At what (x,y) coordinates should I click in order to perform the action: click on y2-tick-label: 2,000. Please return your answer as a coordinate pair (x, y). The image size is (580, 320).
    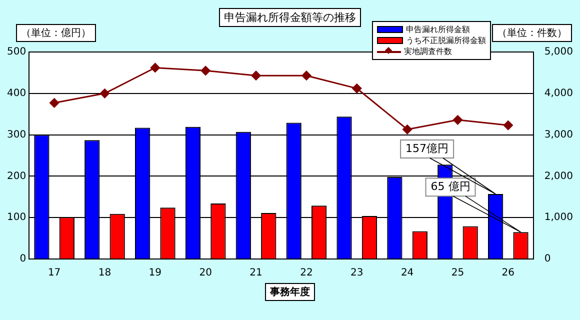
    Looking at the image, I should click on (559, 176).